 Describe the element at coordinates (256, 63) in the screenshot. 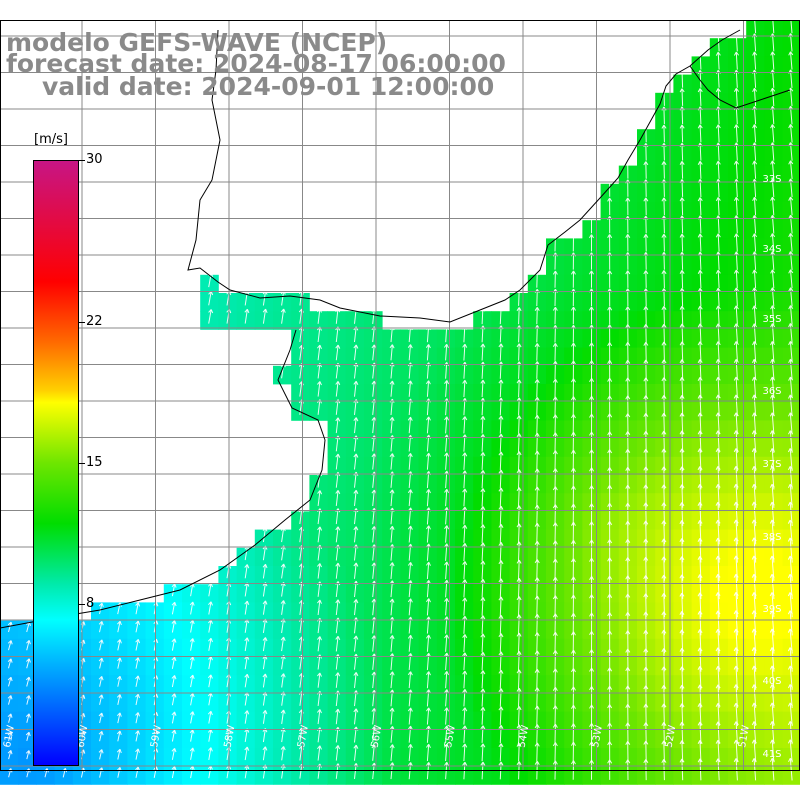

I see `forecast-date: forecast date: 2024-08-17 06:00:00` at that location.